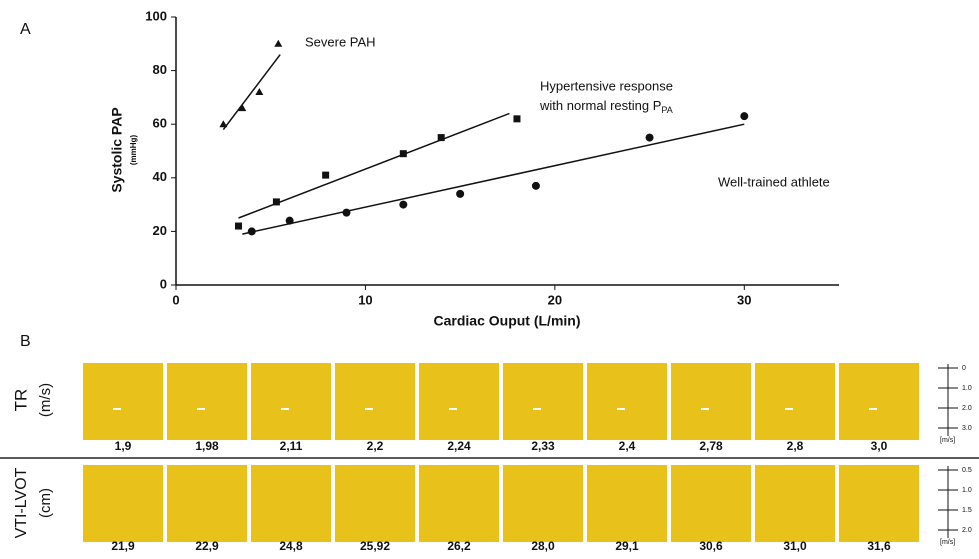 This screenshot has width=979, height=559. I want to click on scale-label: [m/s], so click(947, 542).